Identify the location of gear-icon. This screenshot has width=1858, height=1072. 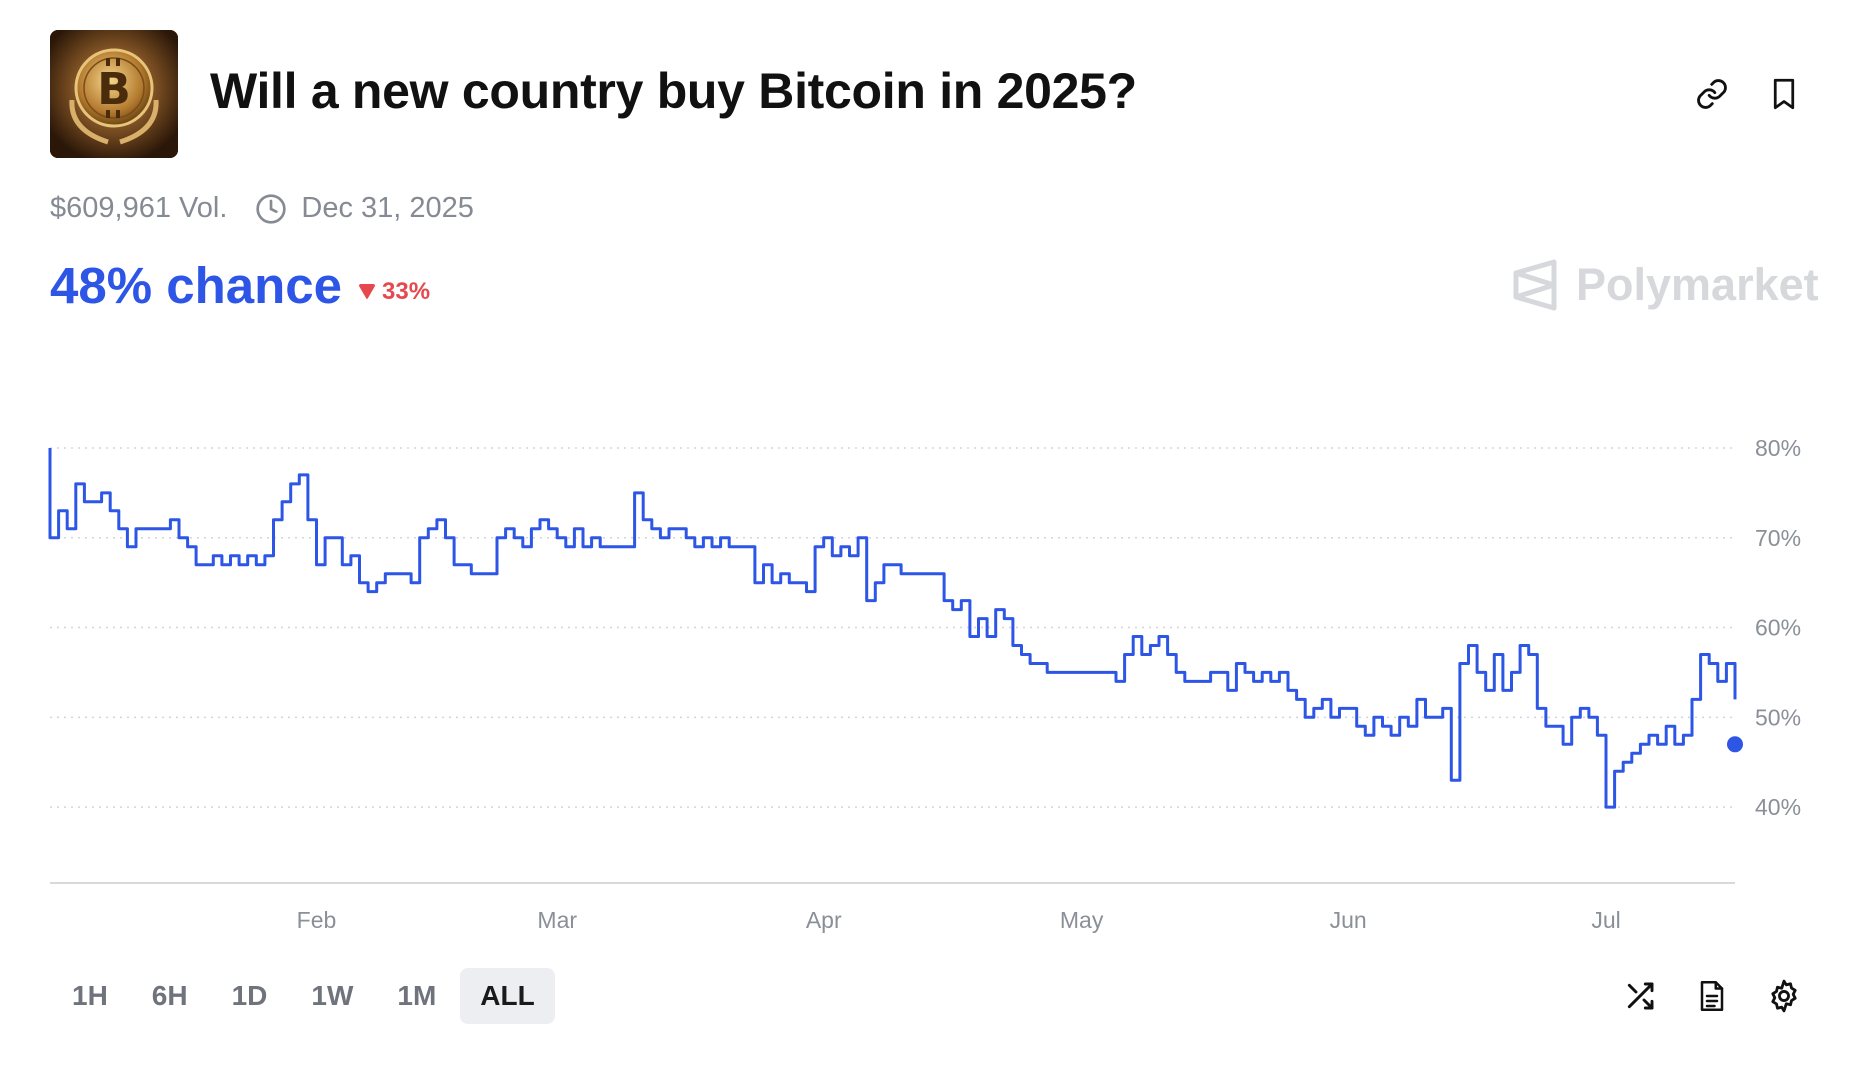
(1784, 996).